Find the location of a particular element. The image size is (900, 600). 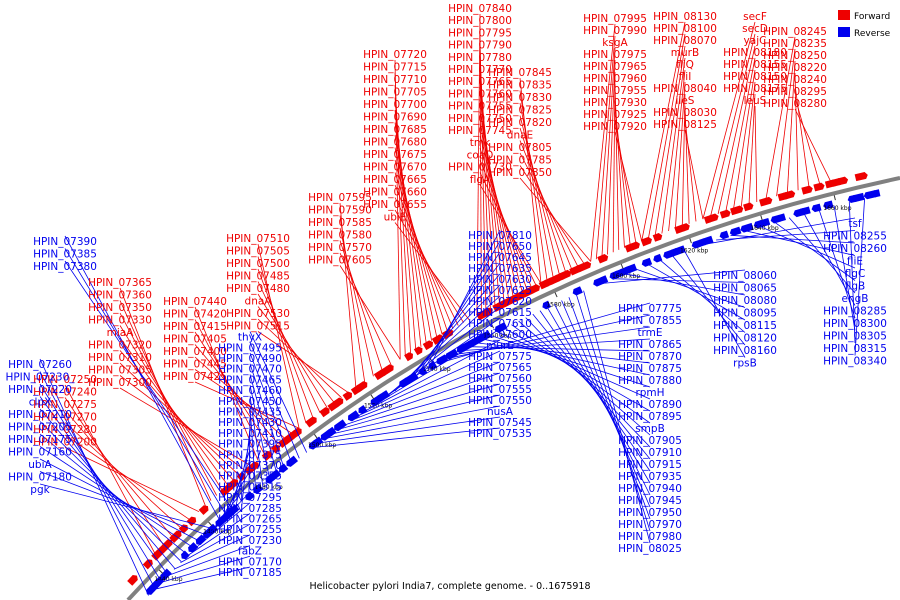

reverse-gene-label: HPIN_08160 is located at coordinates (745, 351).